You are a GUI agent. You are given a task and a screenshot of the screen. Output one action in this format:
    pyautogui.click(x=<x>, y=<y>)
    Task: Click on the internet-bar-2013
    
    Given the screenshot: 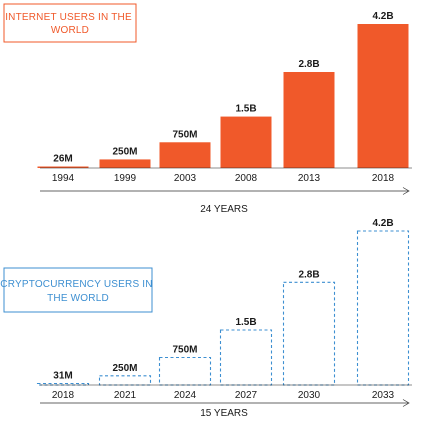 What is the action you would take?
    pyautogui.click(x=309, y=120)
    